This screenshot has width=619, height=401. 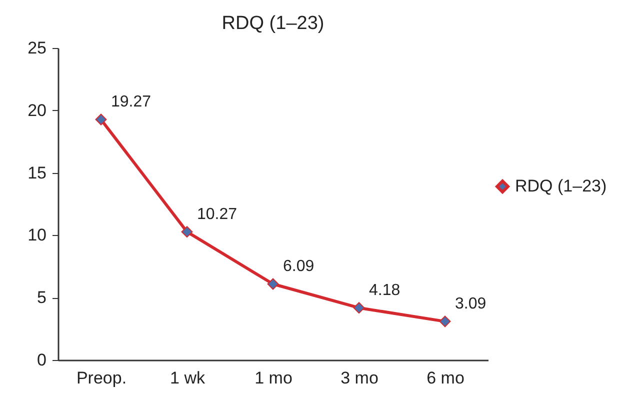 I want to click on data-label: 10.27, so click(x=217, y=214).